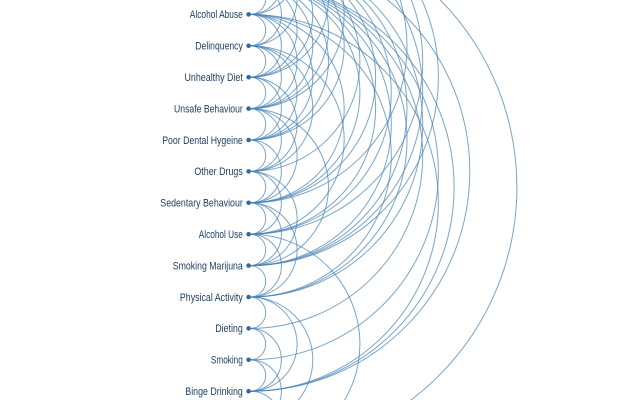 This screenshot has width=640, height=400. Describe the element at coordinates (218, 172) in the screenshot. I see `svg-text: Other Drugs` at that location.